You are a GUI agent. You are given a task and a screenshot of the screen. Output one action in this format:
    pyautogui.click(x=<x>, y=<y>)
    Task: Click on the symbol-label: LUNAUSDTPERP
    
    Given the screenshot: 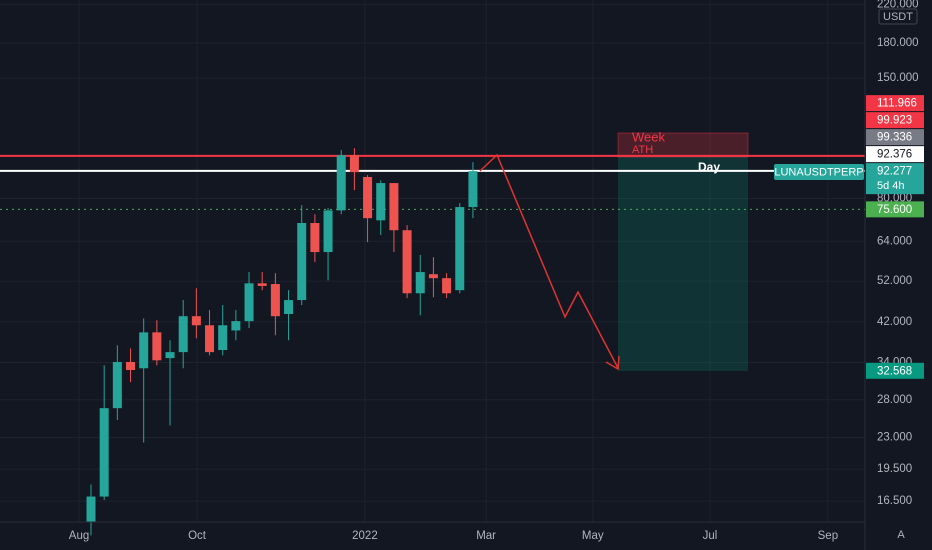 What is the action you would take?
    pyautogui.click(x=818, y=172)
    